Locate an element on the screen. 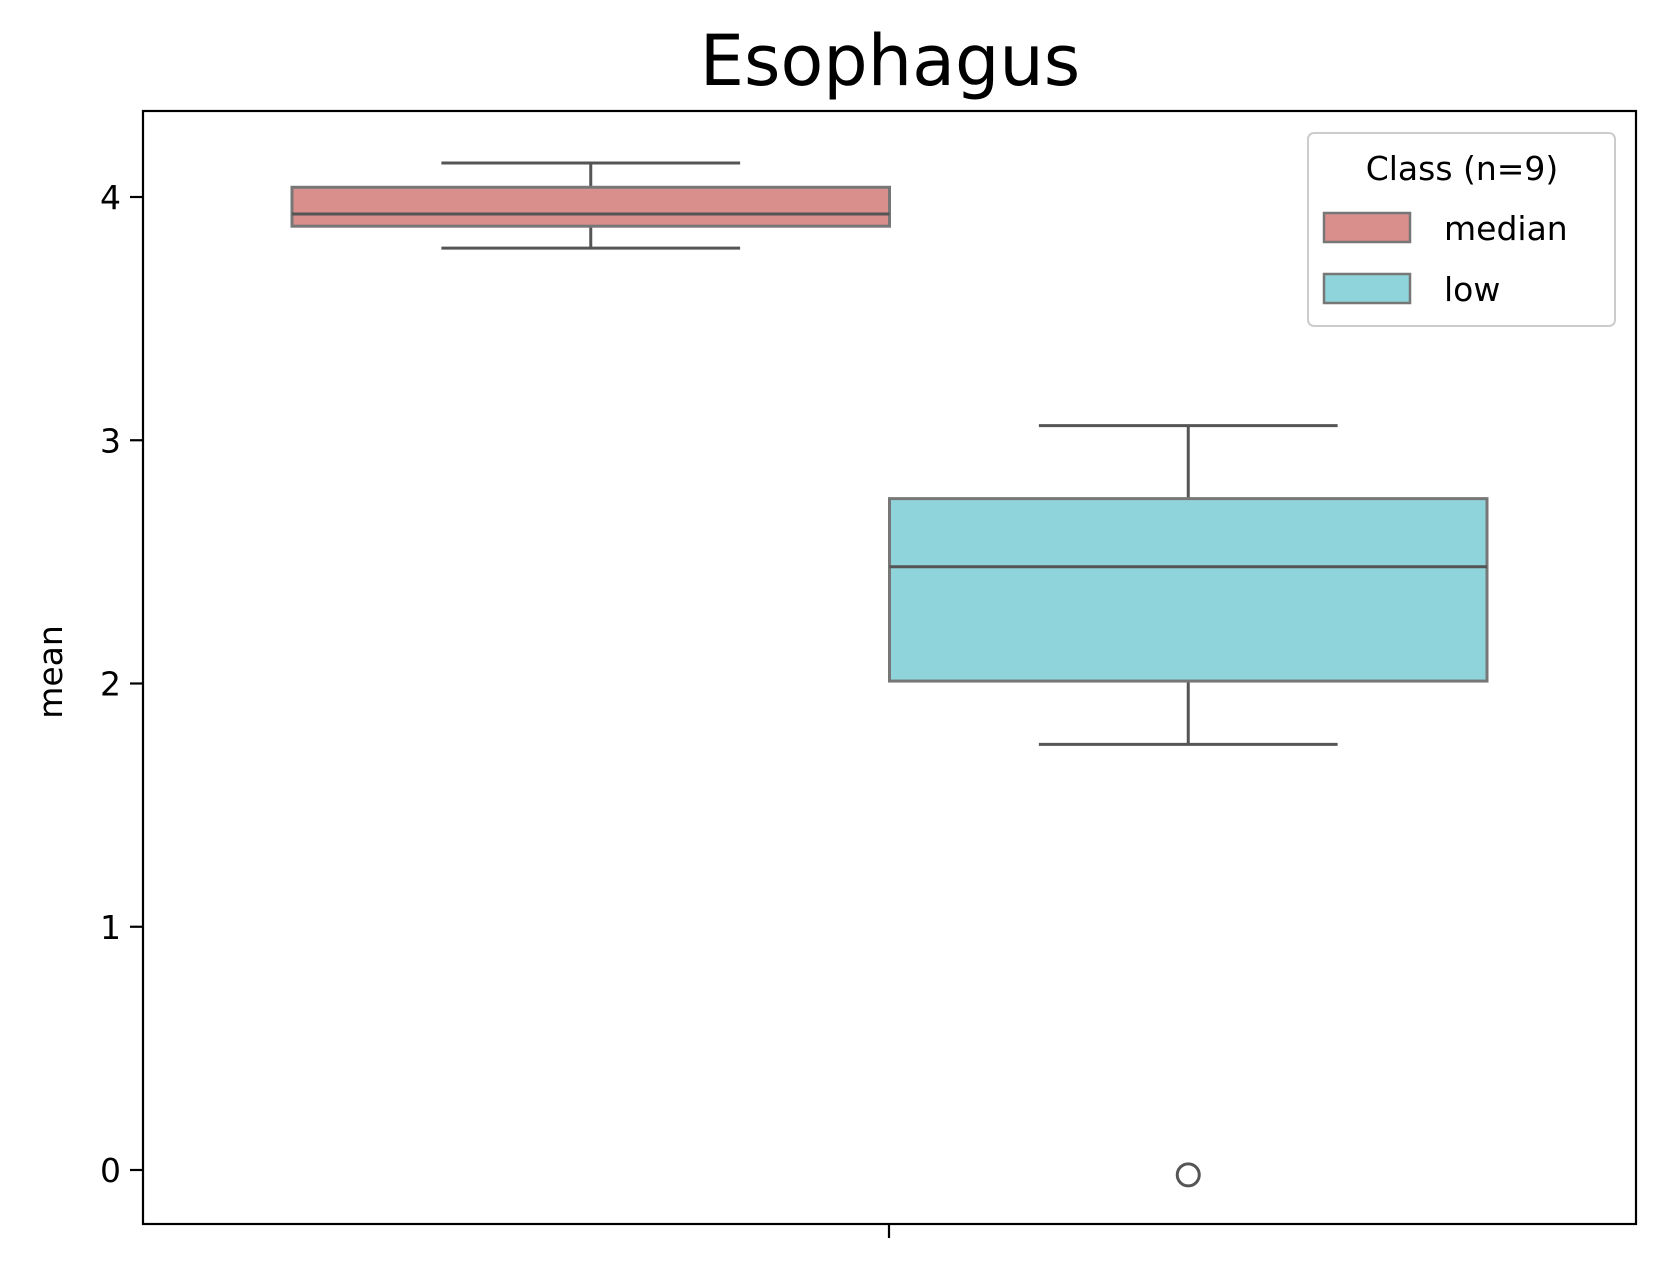  box-low is located at coordinates (1188, 590).